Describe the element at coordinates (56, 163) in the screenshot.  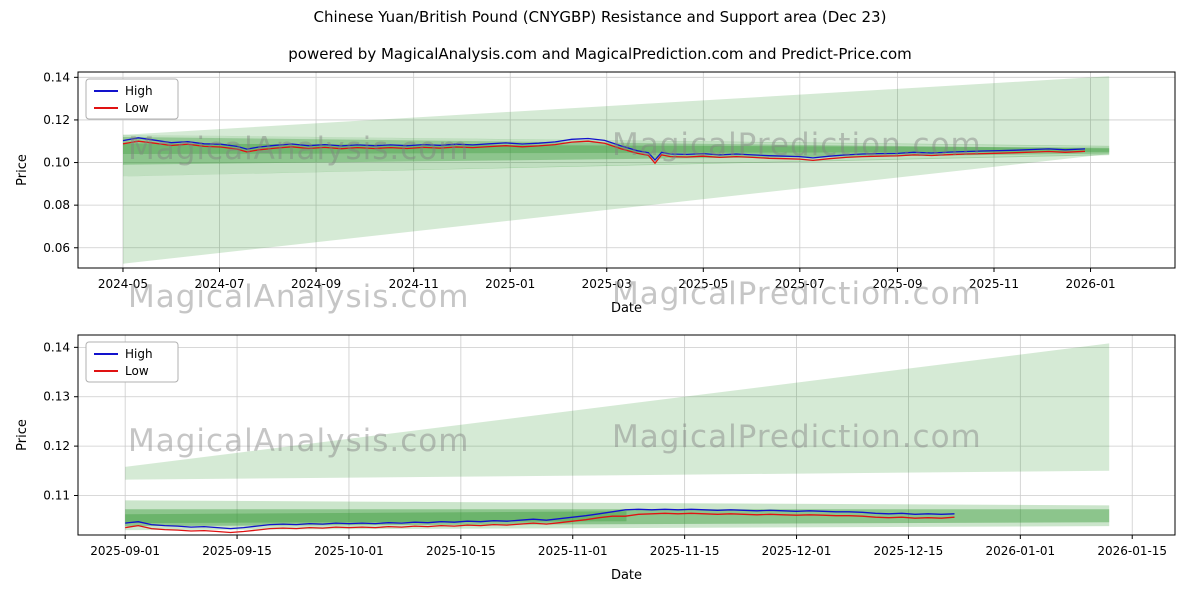
I see `y-tick-label: 0.10` at that location.